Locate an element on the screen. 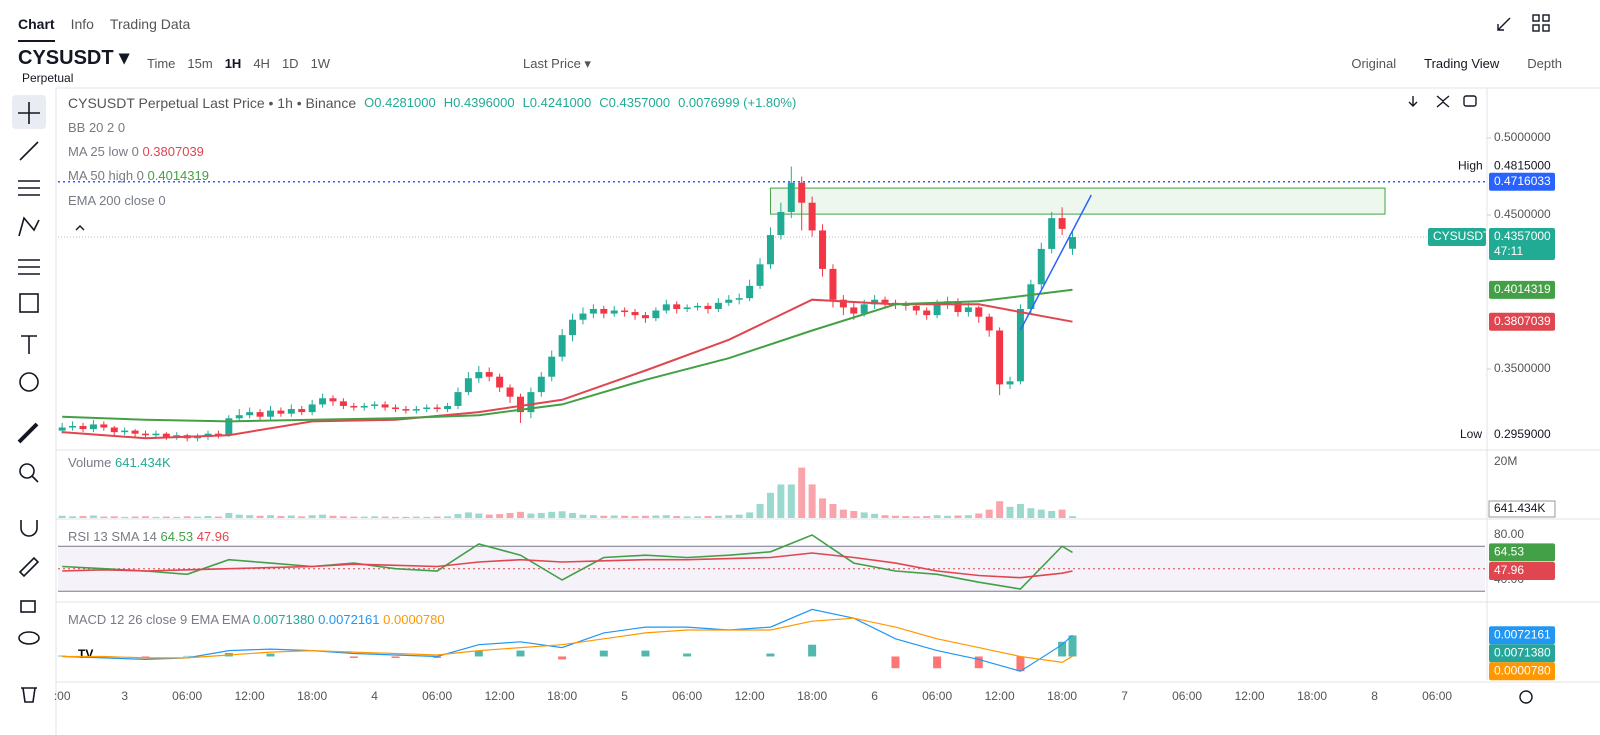  high-value: 0.4815000 is located at coordinates (1522, 166).